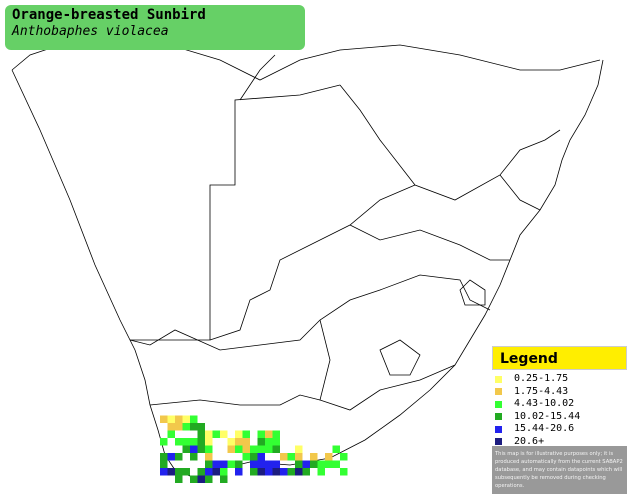 This screenshot has width=627, height=494. What do you see at coordinates (541, 391) in the screenshot?
I see `legend-label: 1.75-4.43` at bounding box center [541, 391].